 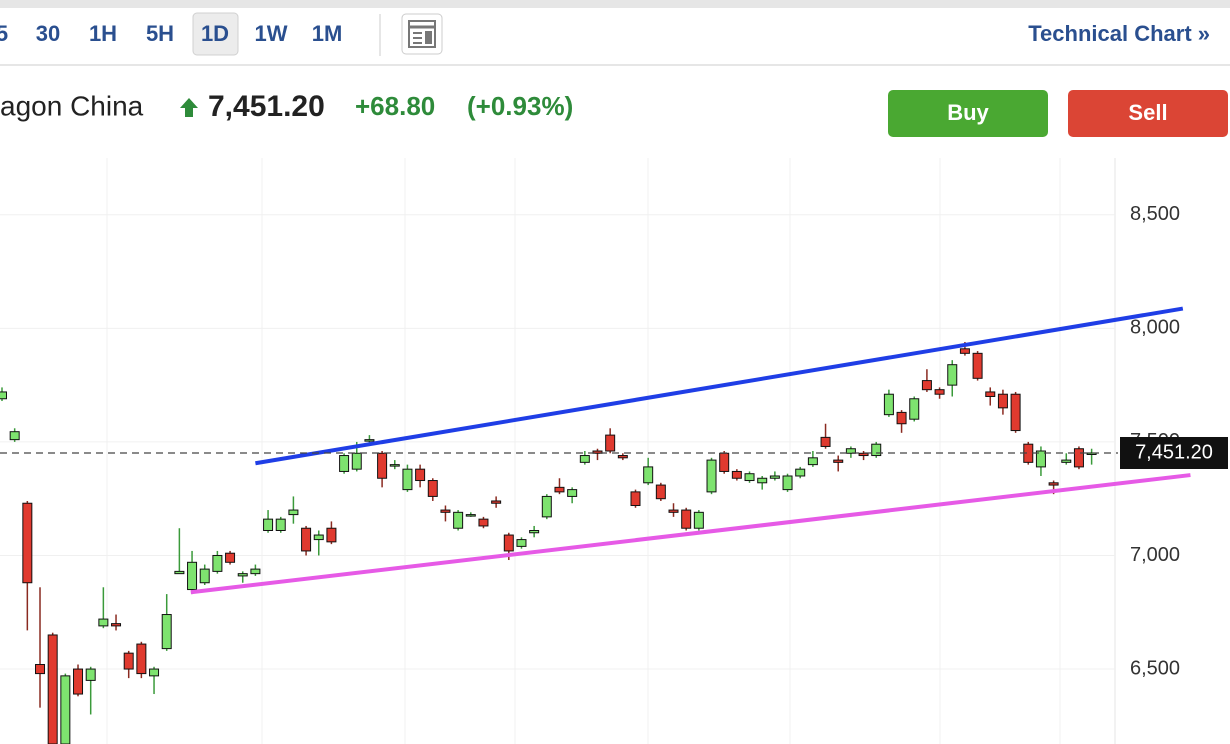 I want to click on last-price-label: 7,451.20, so click(x=1174, y=452).